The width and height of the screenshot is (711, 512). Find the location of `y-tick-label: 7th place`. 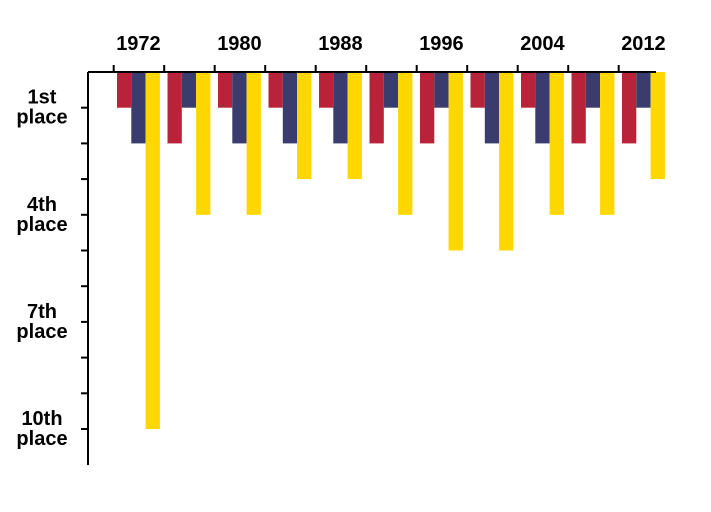

y-tick-label: 7th place is located at coordinates (41, 322).